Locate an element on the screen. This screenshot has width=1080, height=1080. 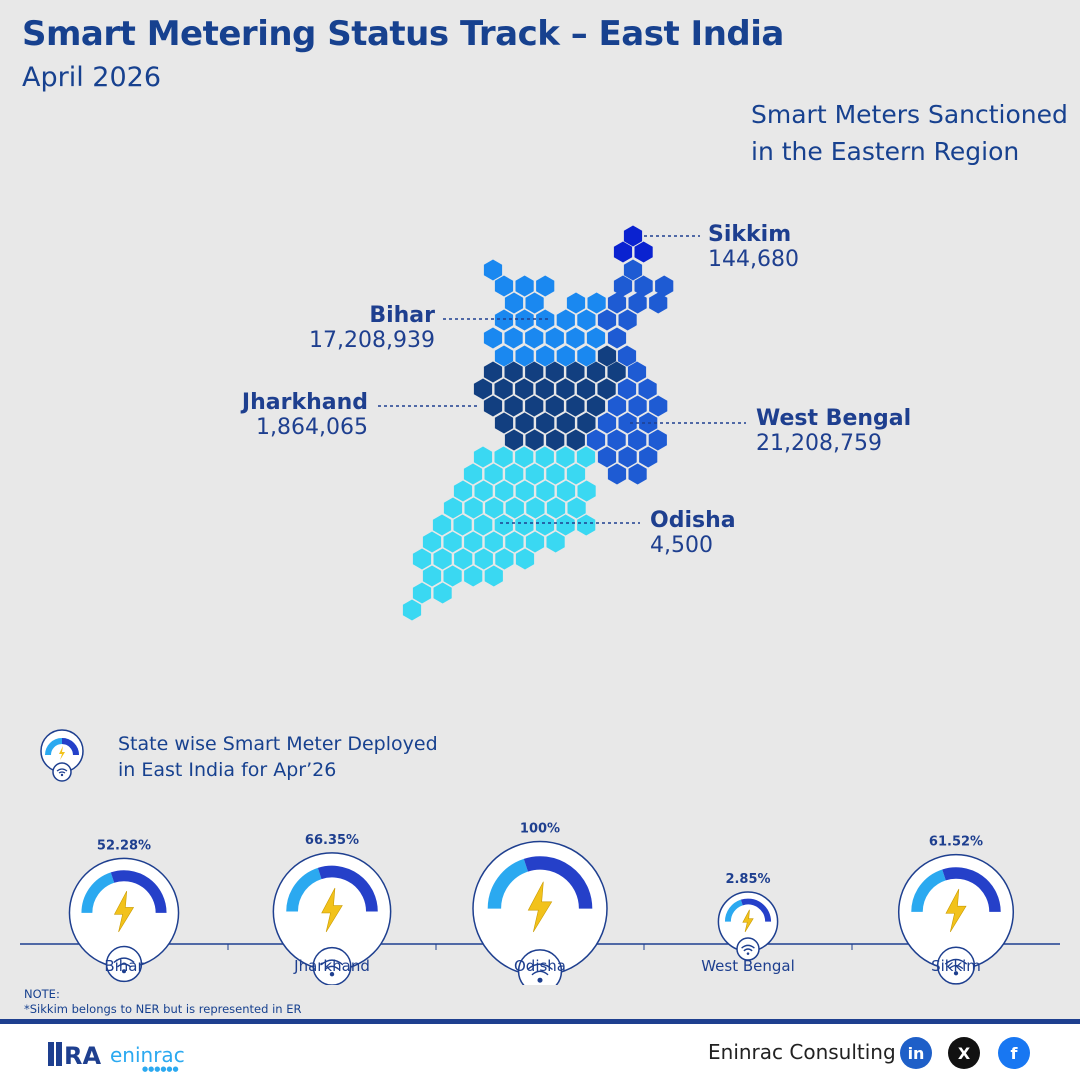
footer-bar is located at coordinates (540, 1049).